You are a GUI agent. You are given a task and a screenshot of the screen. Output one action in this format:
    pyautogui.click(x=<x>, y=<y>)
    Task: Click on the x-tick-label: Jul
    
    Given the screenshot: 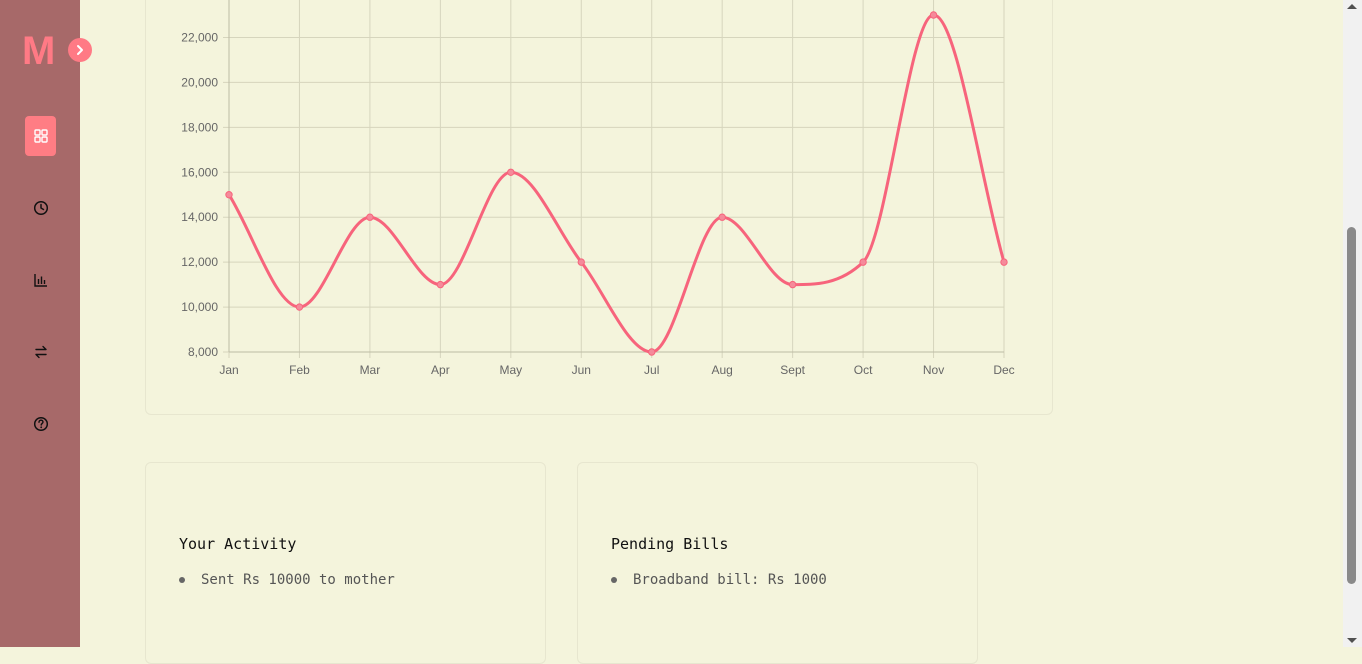 What is the action you would take?
    pyautogui.click(x=651, y=370)
    